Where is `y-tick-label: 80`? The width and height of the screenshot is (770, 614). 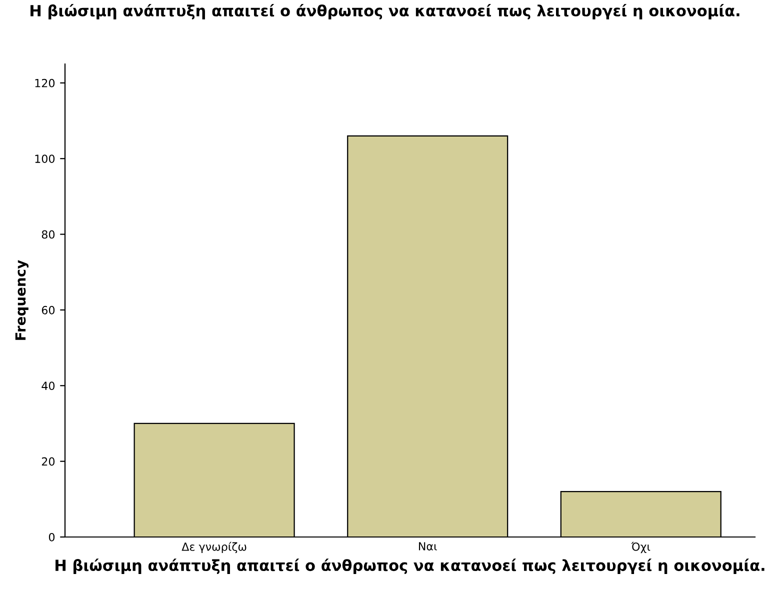
y-tick-label: 80 is located at coordinates (48, 234).